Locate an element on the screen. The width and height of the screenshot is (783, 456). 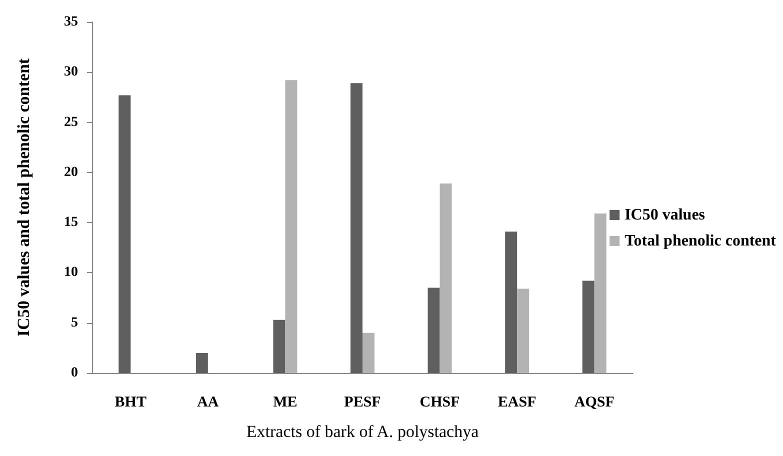
x-tick-label: AQSF is located at coordinates (594, 402).